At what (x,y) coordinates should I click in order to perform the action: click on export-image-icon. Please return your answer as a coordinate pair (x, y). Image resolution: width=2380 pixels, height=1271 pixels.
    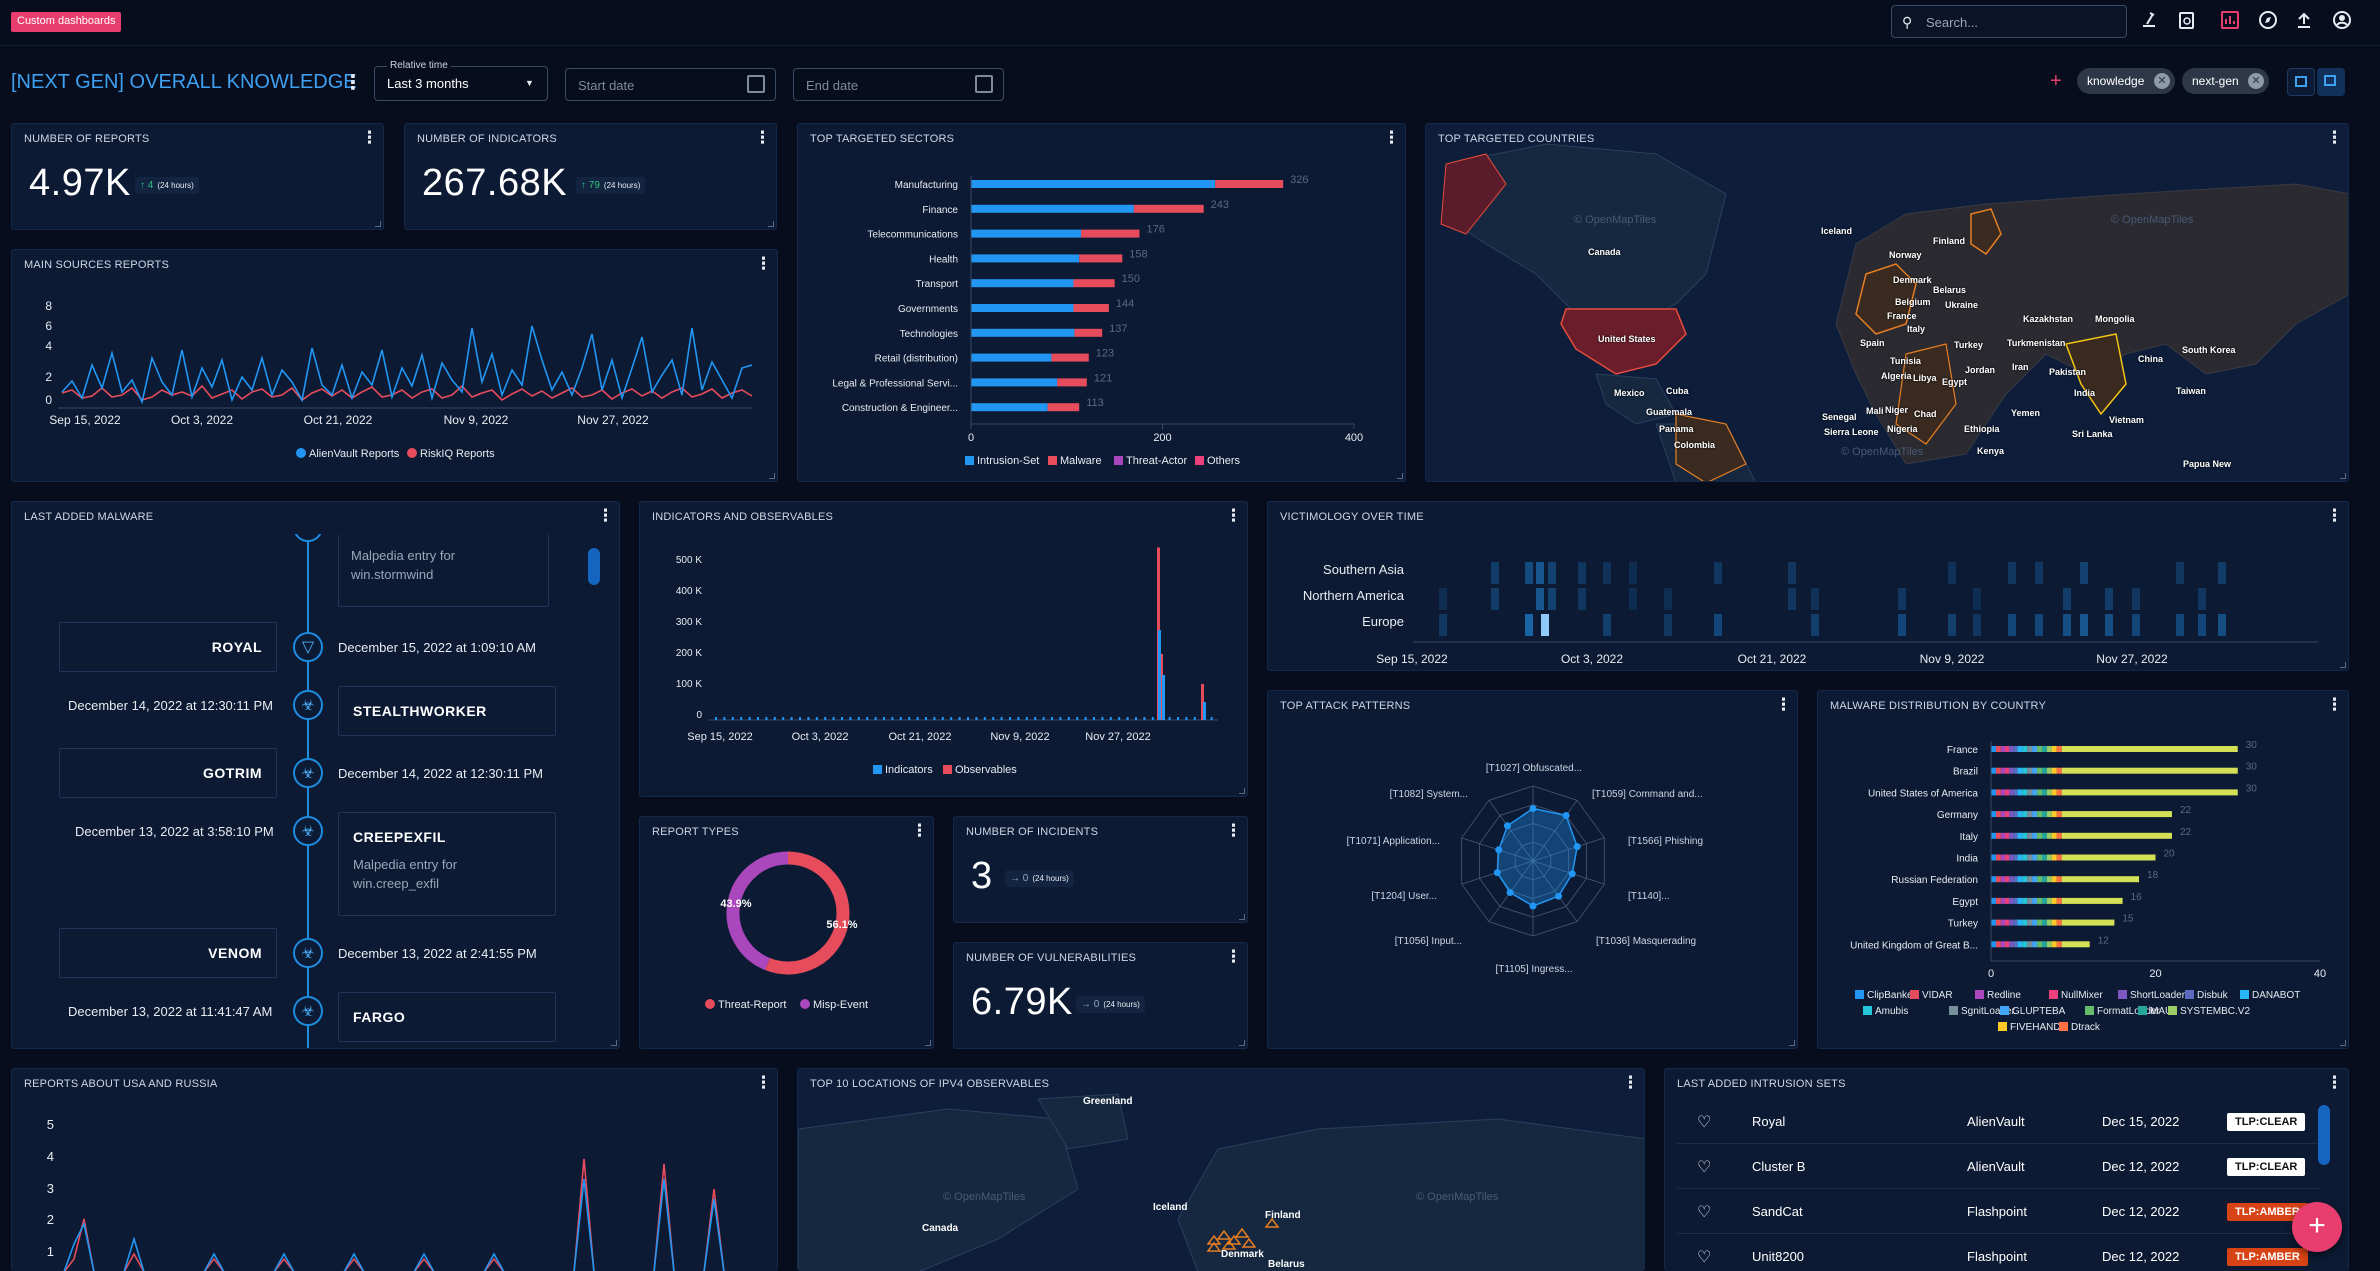
    Looking at the image, I should click on (2301, 82).